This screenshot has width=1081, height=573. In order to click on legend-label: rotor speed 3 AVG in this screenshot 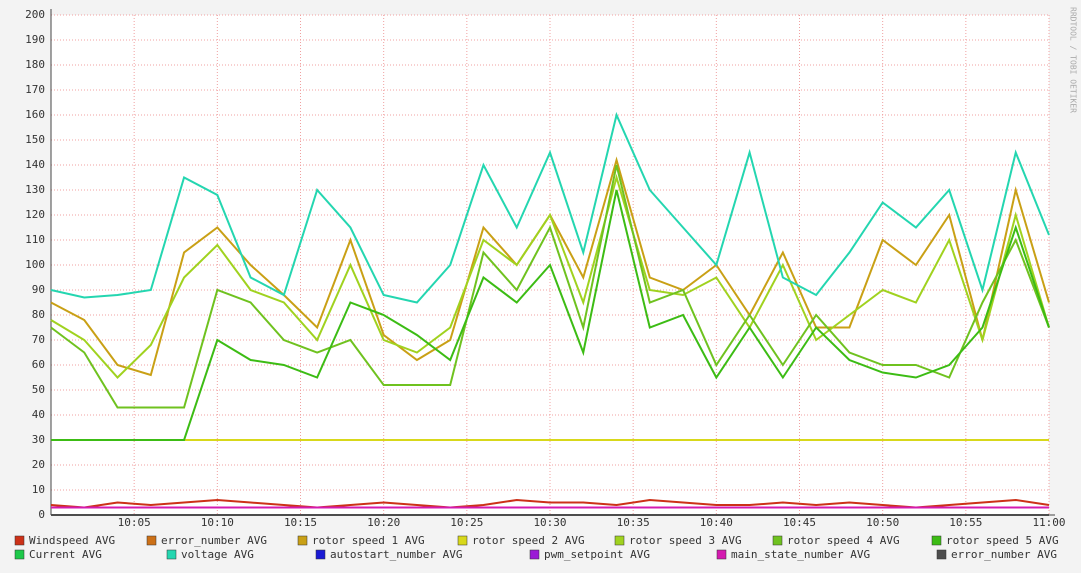, I will do `click(685, 540)`.